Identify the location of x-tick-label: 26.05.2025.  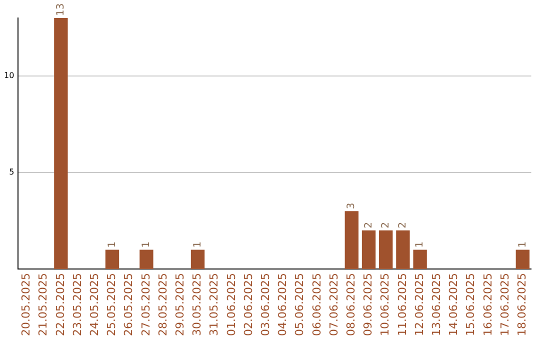
(129, 304).